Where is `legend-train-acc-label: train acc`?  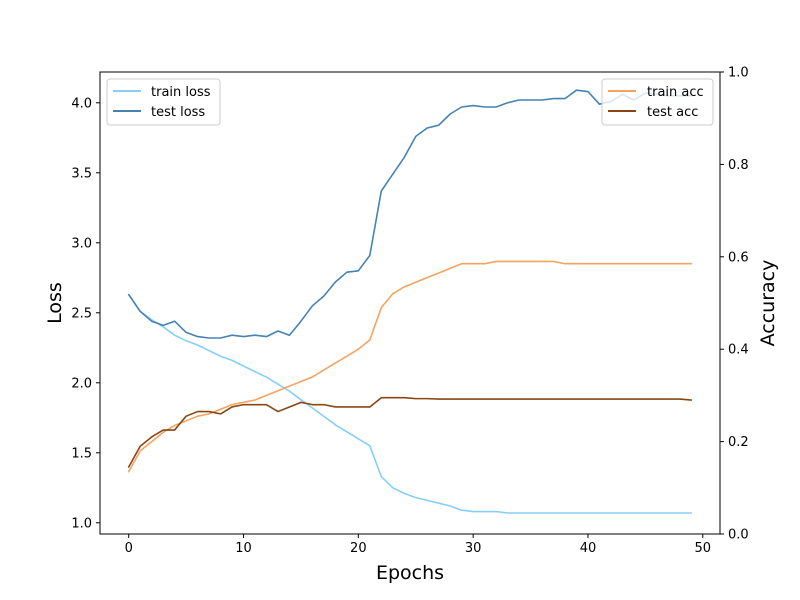 legend-train-acc-label: train acc is located at coordinates (675, 92).